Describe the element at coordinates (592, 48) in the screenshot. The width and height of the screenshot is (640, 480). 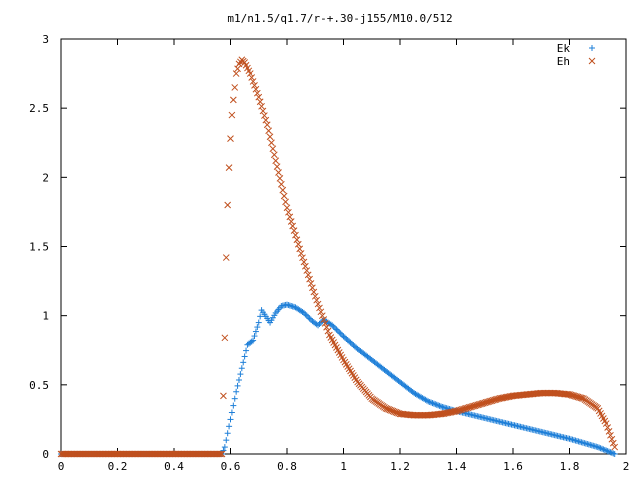
I see `legend-marker-ek` at that location.